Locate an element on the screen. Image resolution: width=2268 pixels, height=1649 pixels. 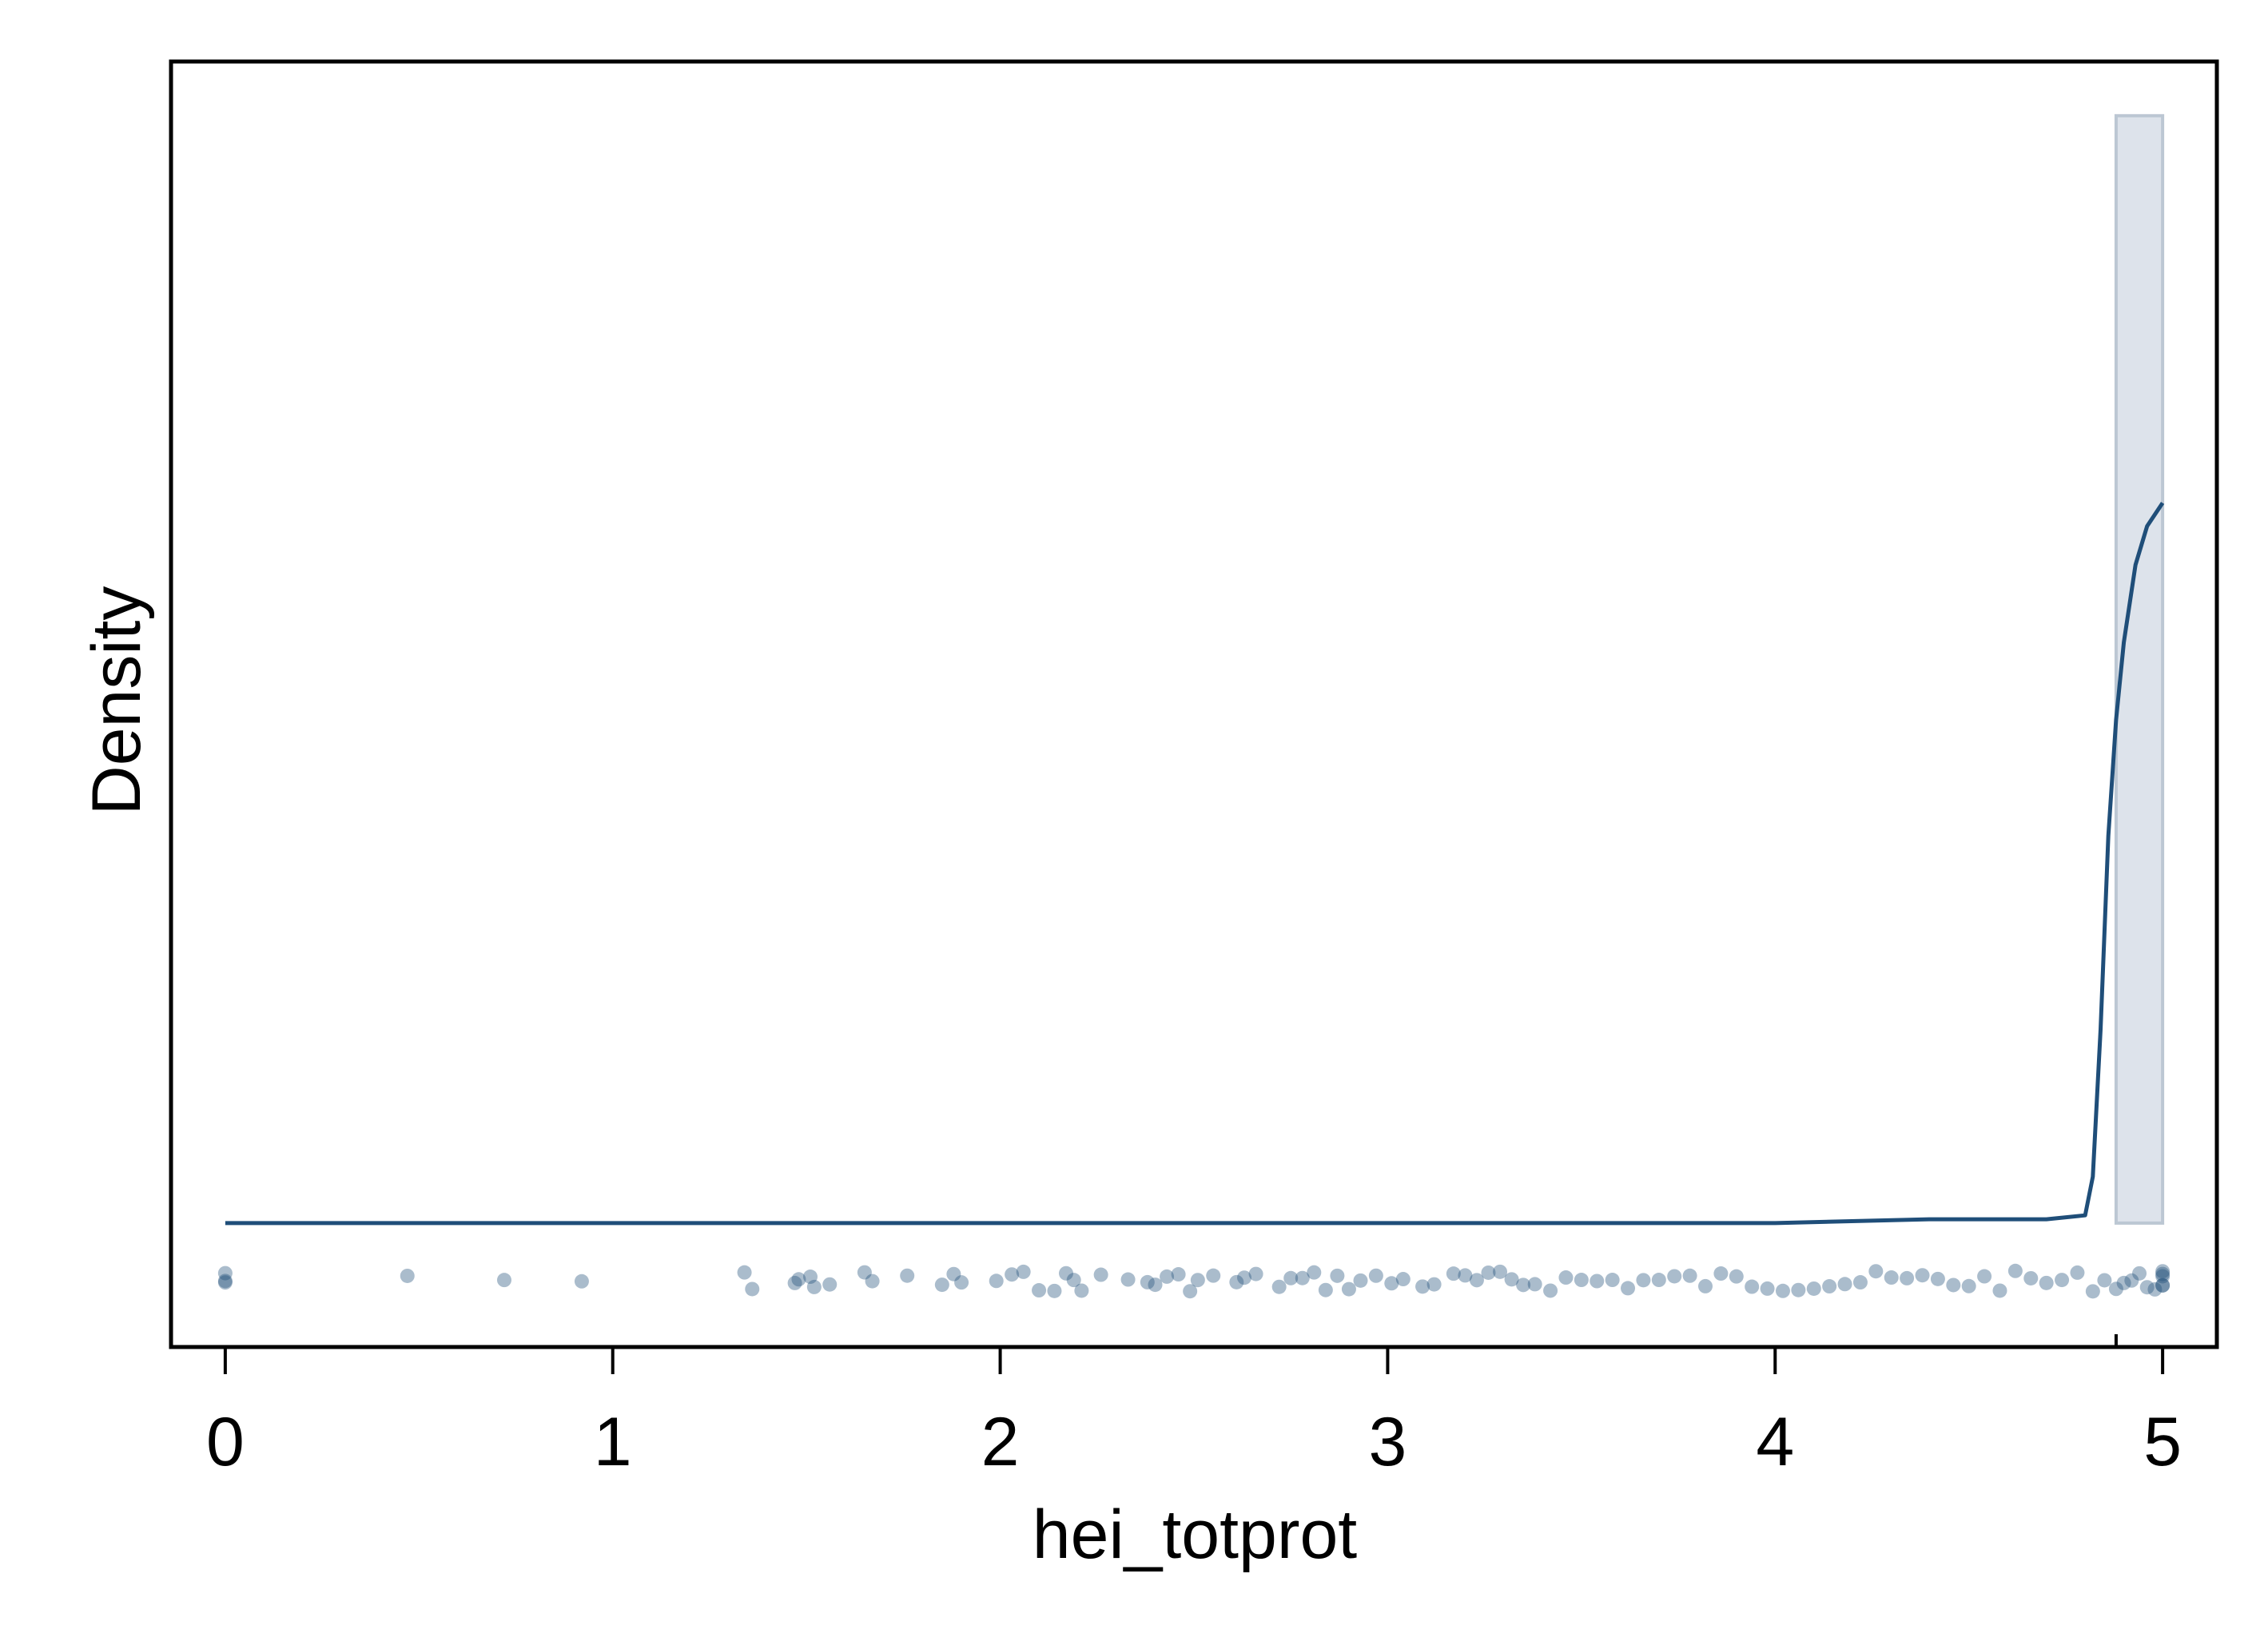
histogram-bar is located at coordinates (2139, 669).